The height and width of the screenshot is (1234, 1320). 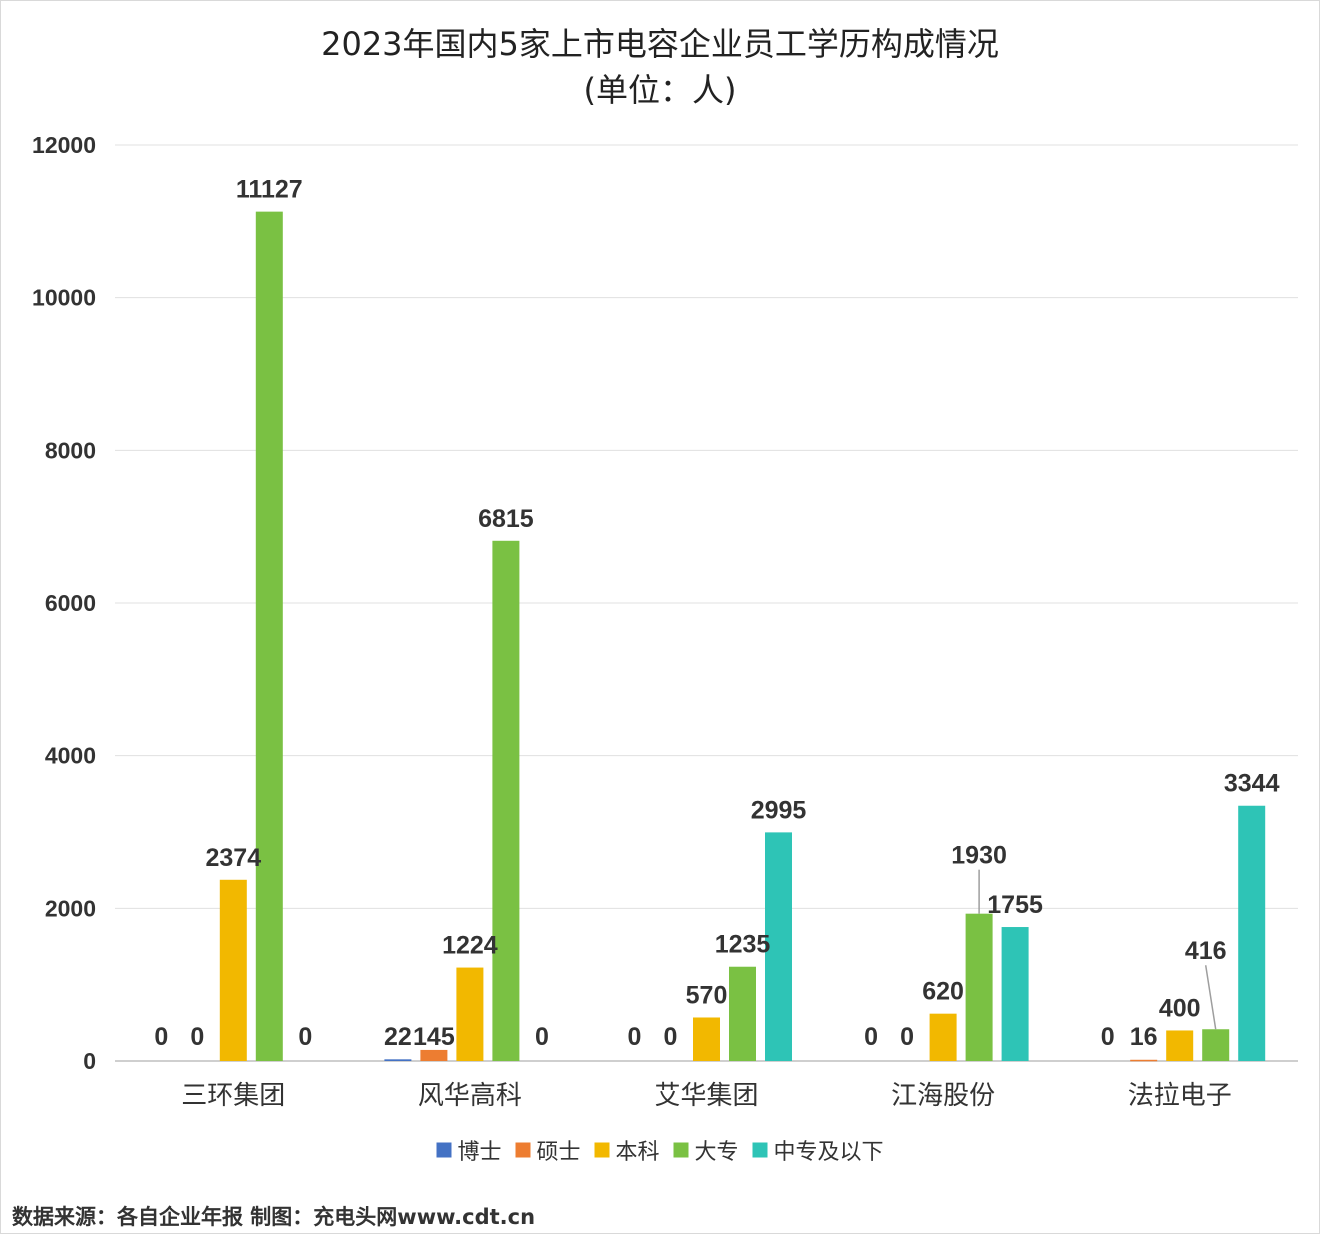 I want to click on data-label: 570, so click(x=707, y=995).